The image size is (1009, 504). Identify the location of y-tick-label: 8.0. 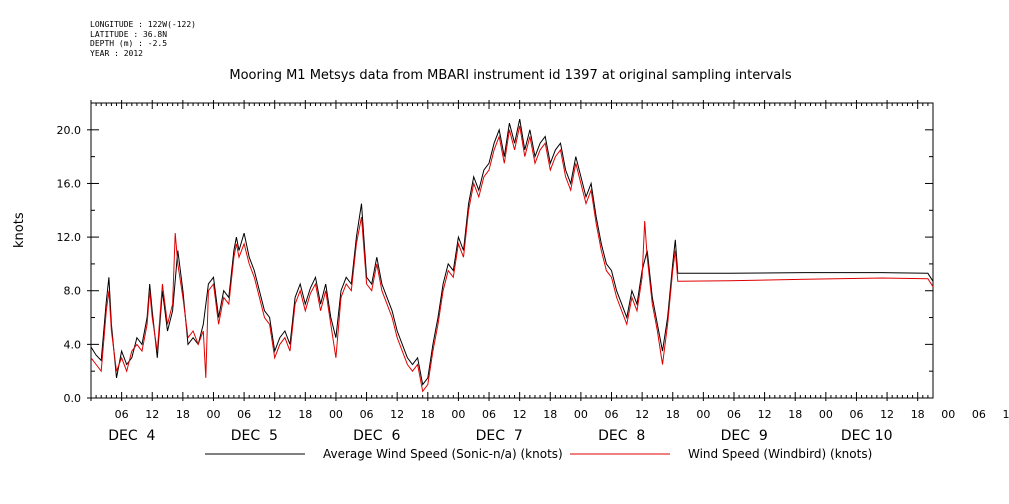
(73, 291).